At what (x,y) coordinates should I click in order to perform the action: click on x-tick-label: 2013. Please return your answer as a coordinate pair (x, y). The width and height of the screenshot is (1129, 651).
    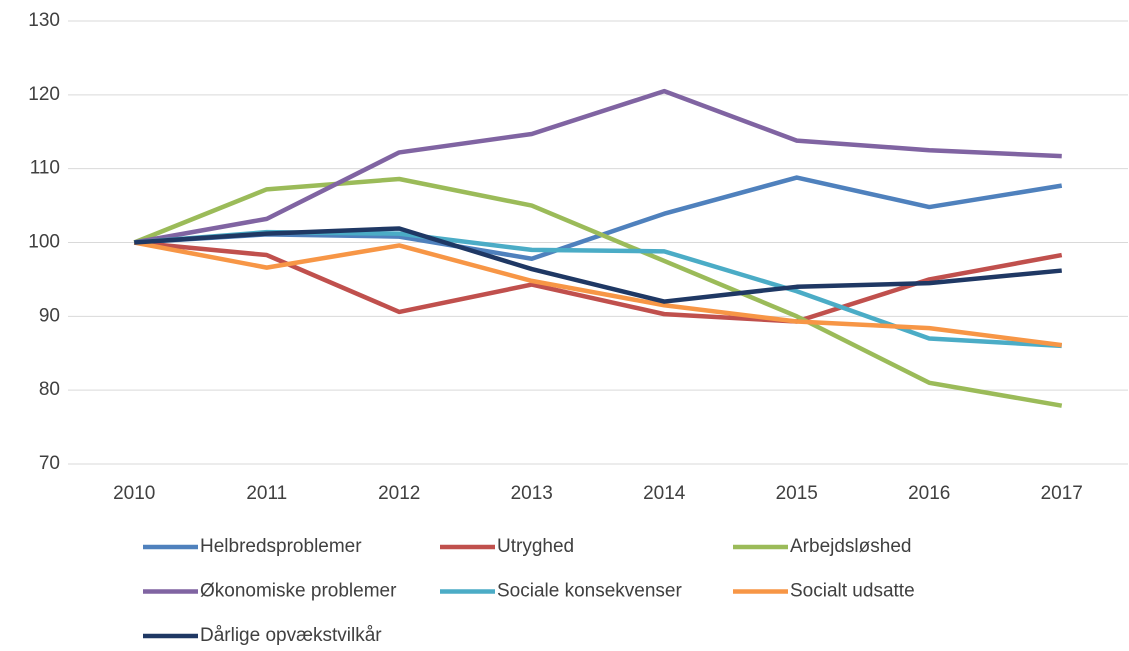
    Looking at the image, I should click on (532, 493).